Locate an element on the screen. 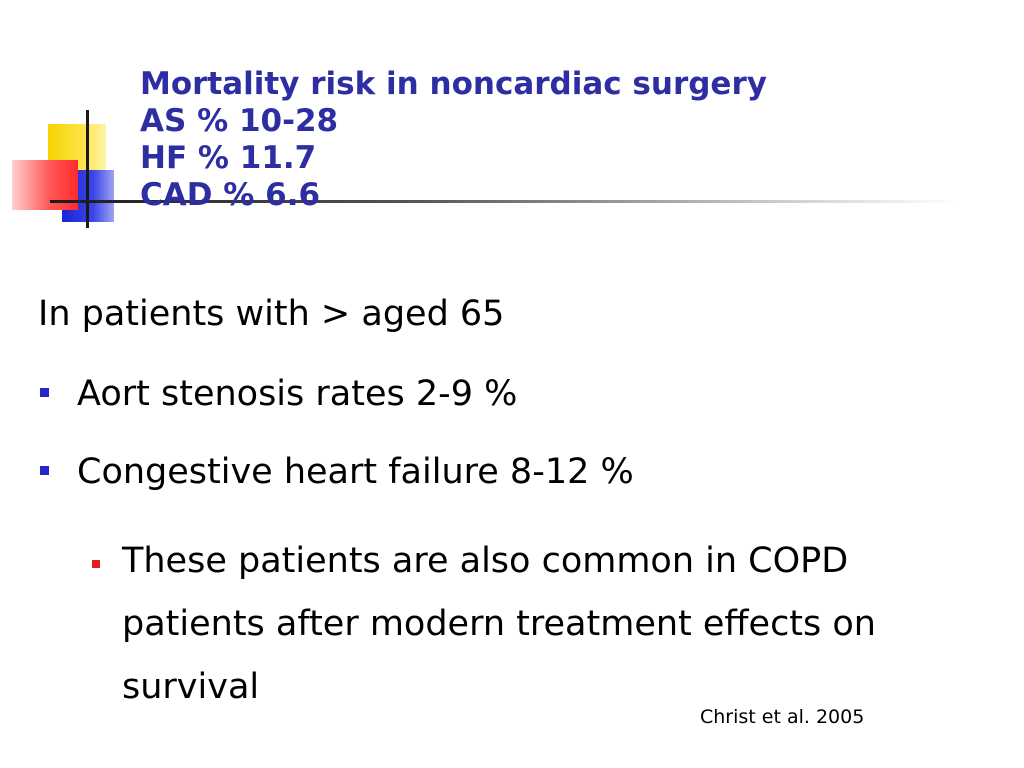  red-bullet-icon is located at coordinates (96, 564).